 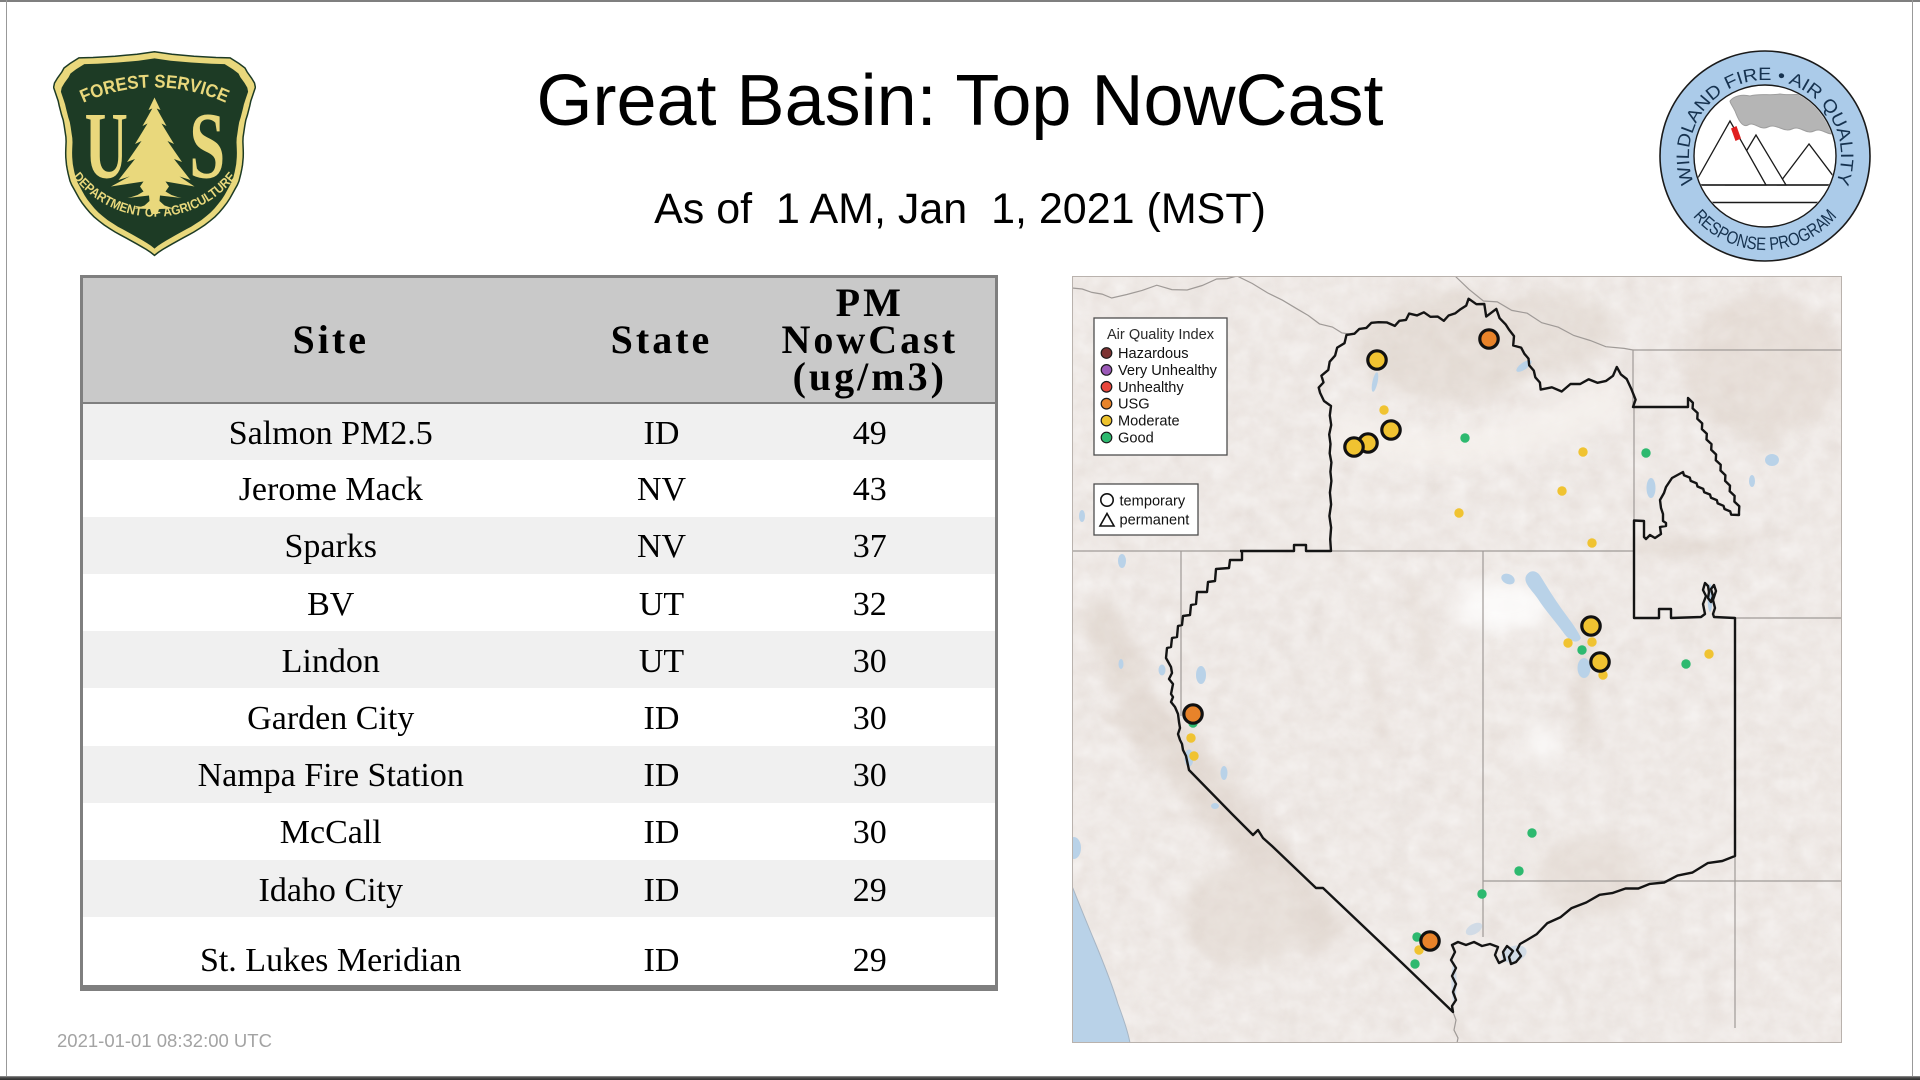 I want to click on svg-text: Air Quality Index, so click(x=1161, y=335).